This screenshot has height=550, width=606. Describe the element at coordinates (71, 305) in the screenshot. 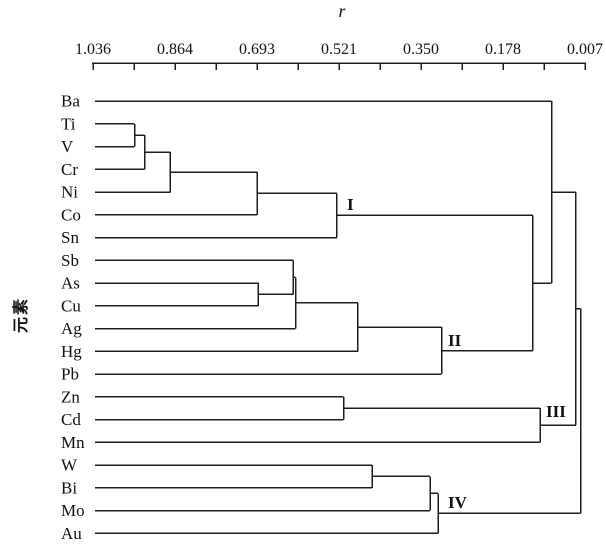

I see `leaf-label-Cu: Cu` at that location.